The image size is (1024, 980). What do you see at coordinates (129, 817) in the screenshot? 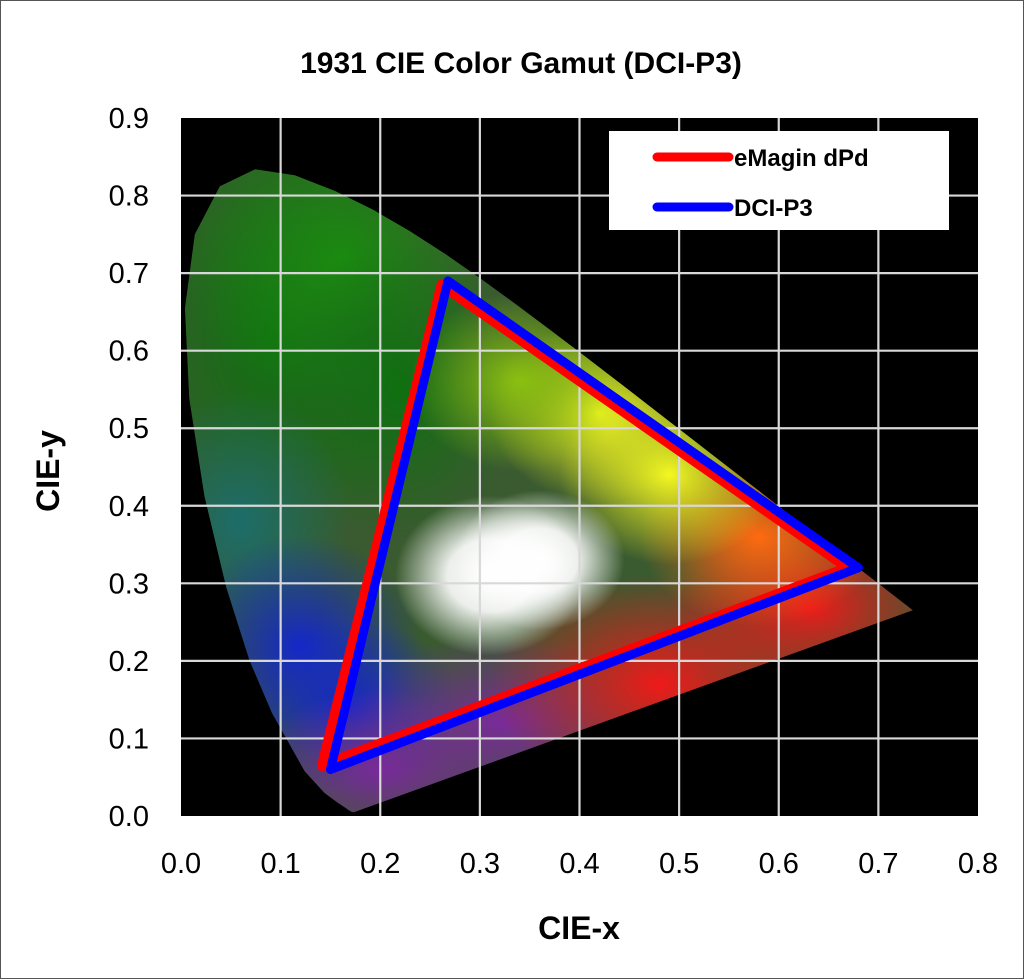
I see `y-tick-label: 0.0` at bounding box center [129, 817].